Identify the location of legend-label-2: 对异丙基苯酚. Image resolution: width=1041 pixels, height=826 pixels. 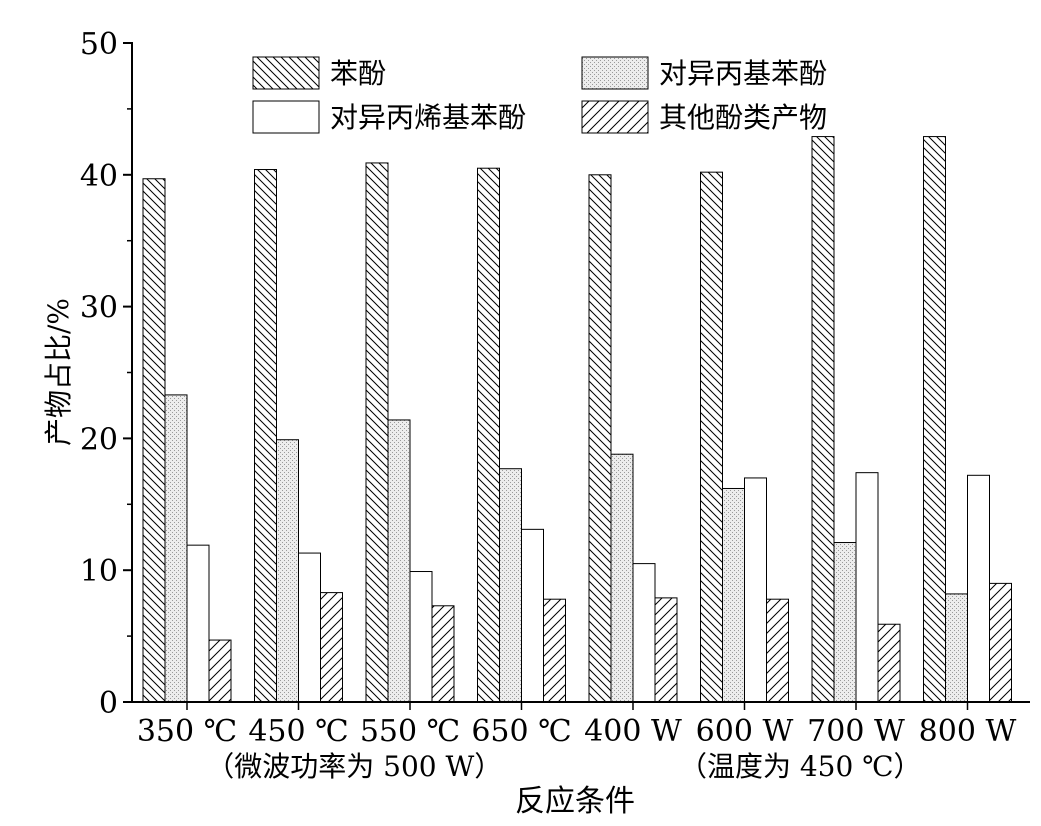
(743, 73).